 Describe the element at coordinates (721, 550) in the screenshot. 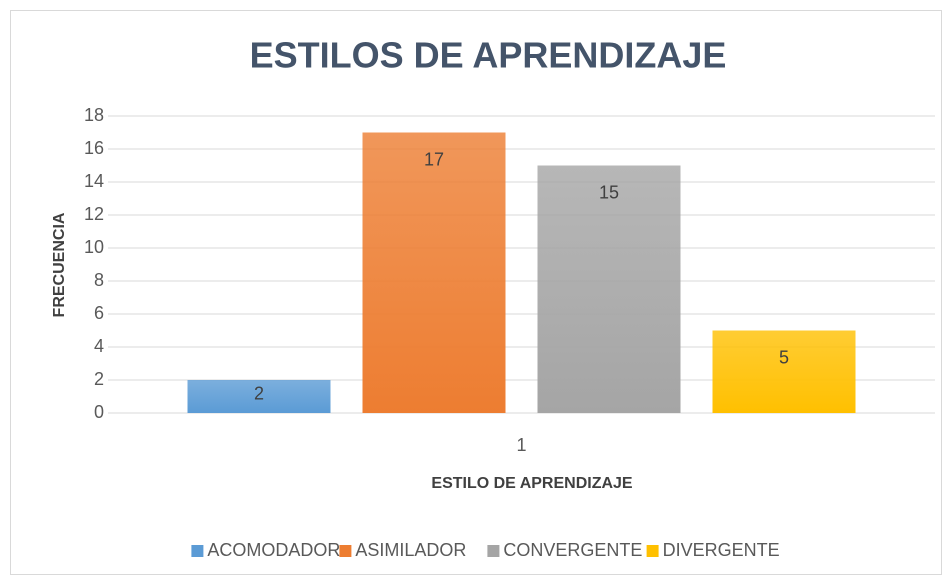

I see `legend-label: DIVERGENTE` at that location.